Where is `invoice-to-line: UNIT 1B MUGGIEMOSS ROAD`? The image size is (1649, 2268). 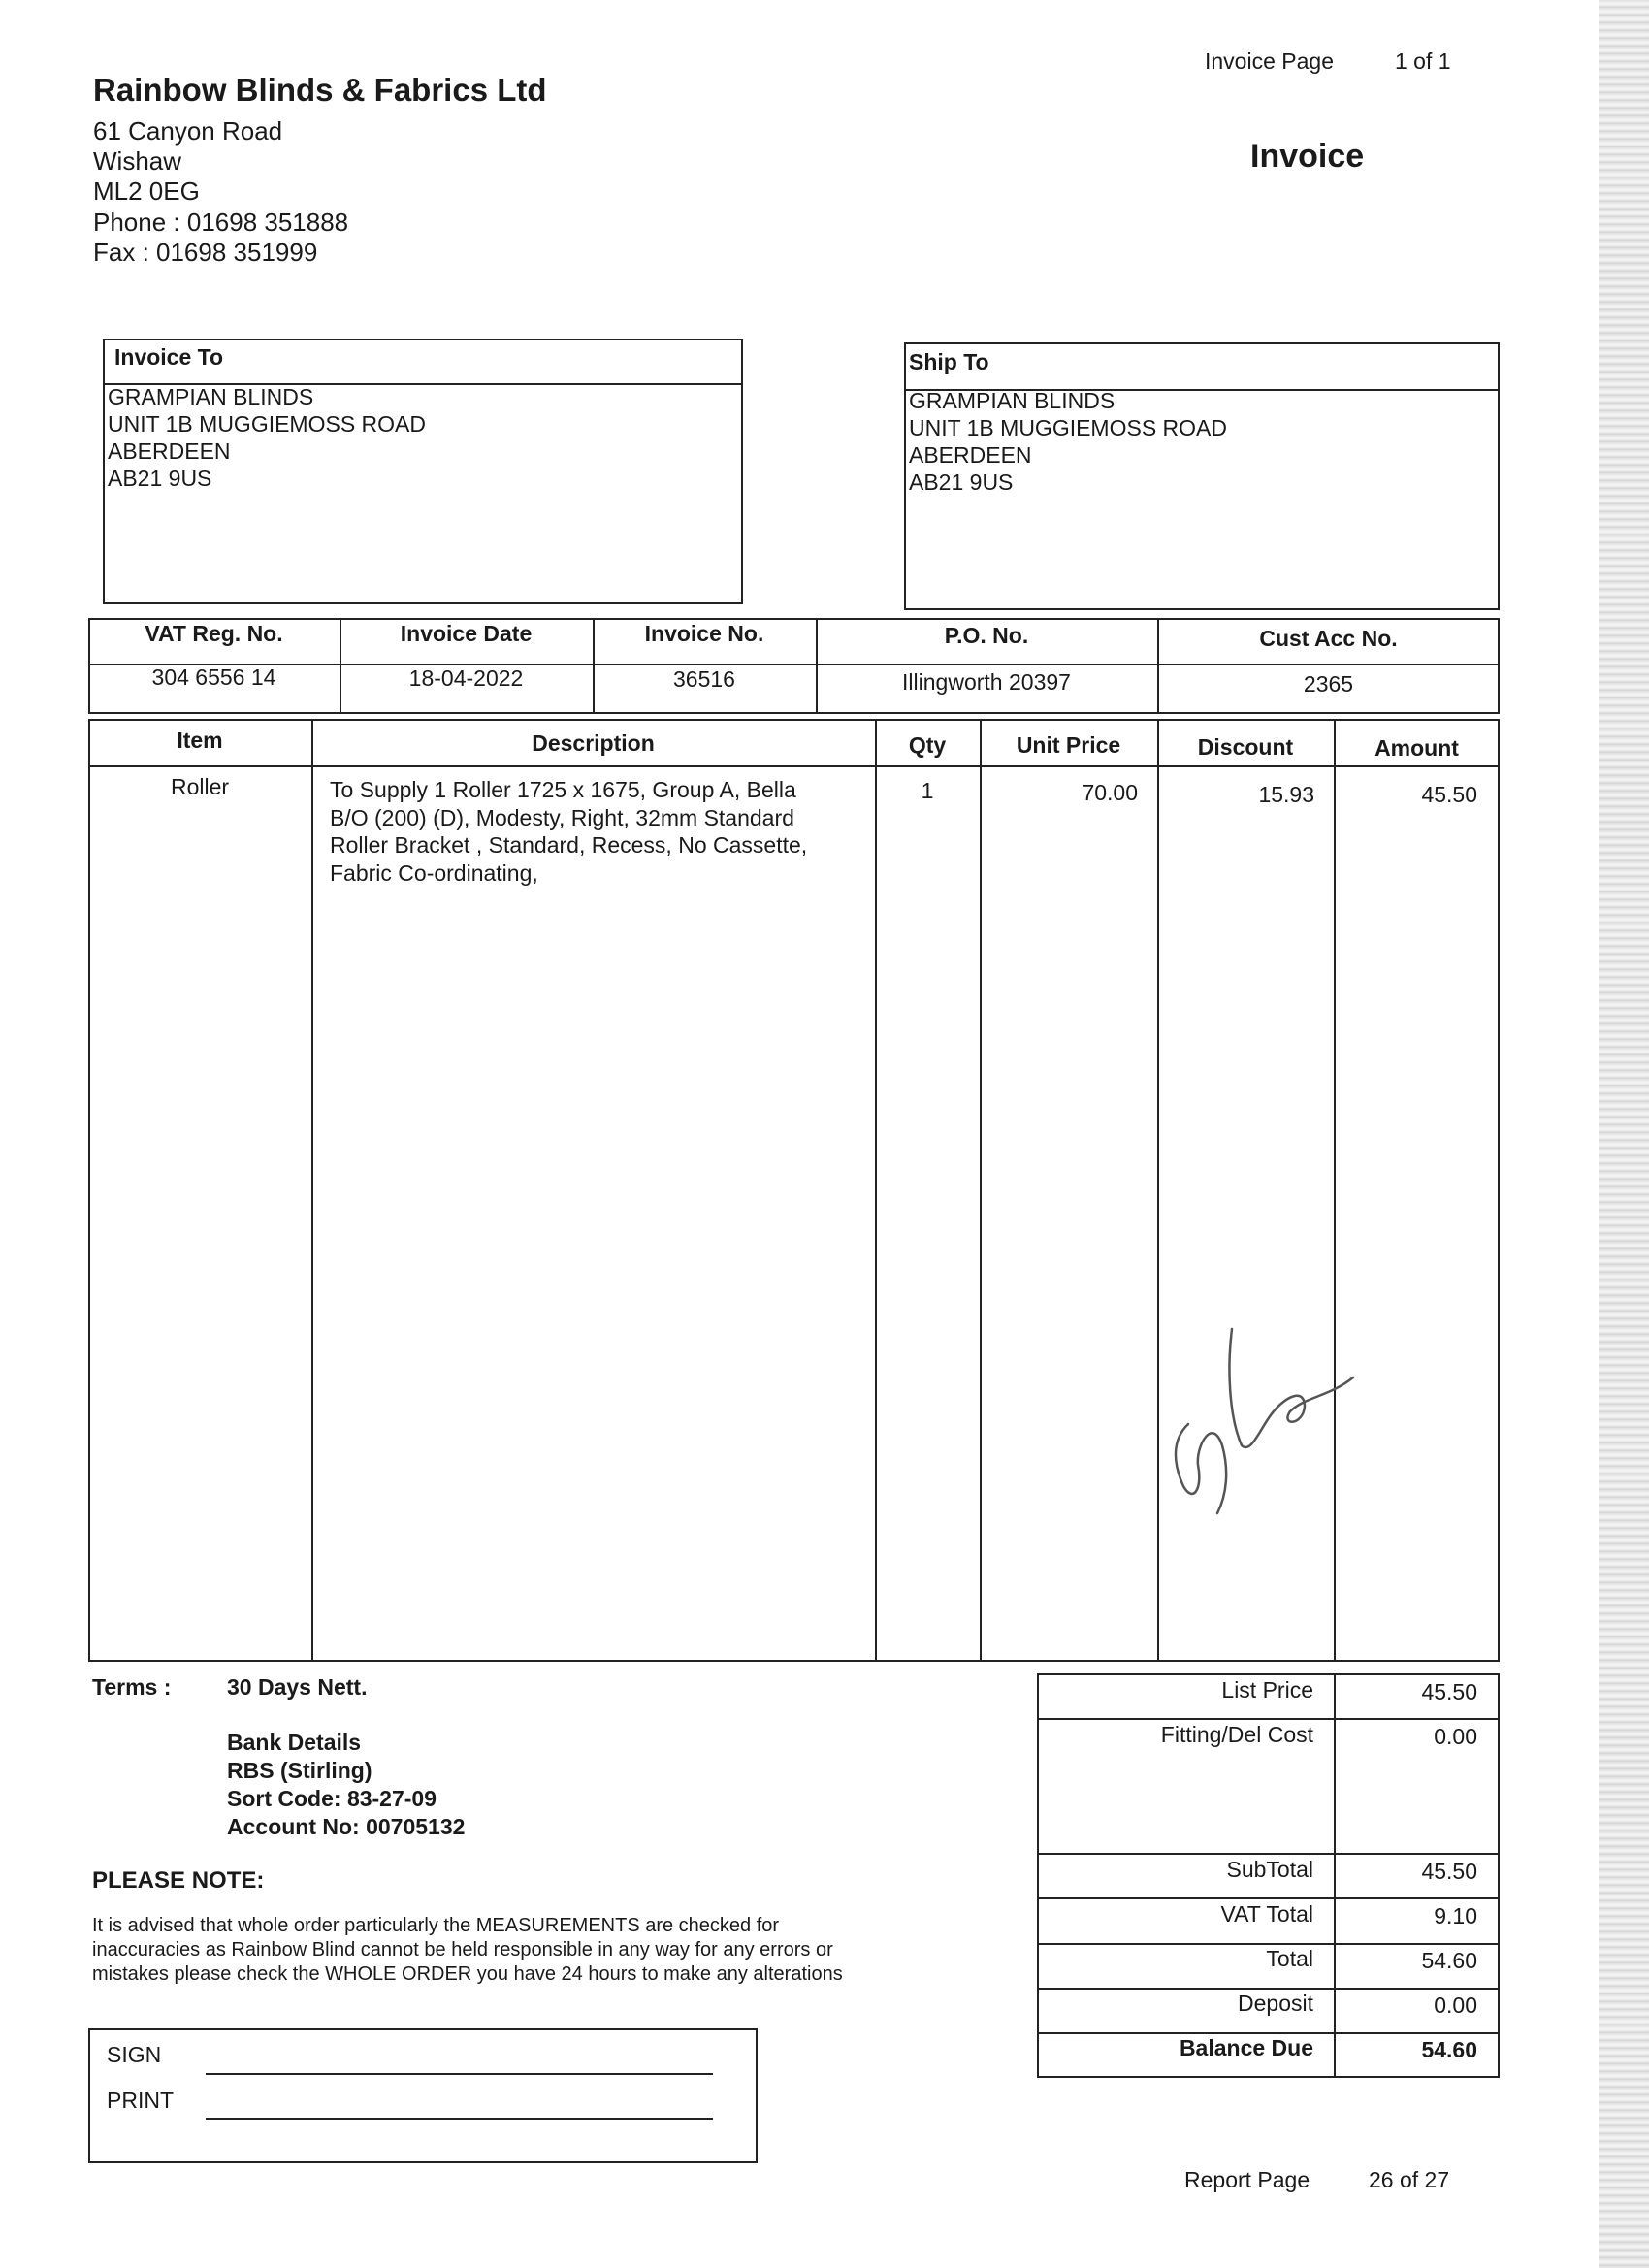 invoice-to-line: UNIT 1B MUGGIEMOSS ROAD is located at coordinates (267, 424).